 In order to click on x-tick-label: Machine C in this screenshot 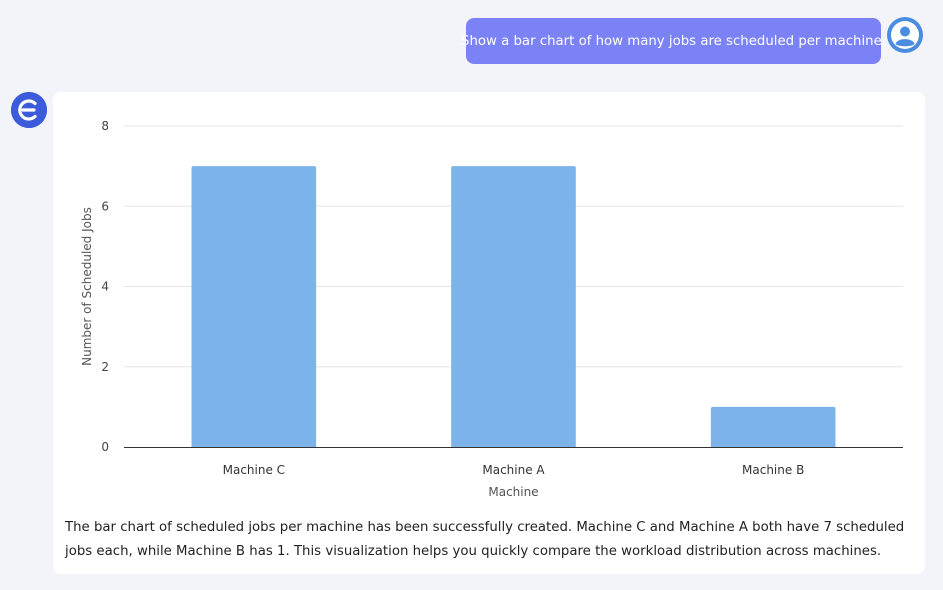, I will do `click(254, 470)`.